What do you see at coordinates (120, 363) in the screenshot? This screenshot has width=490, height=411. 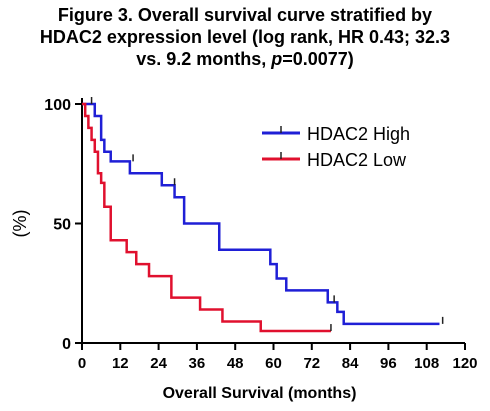 I see `x-tick-label: 12` at bounding box center [120, 363].